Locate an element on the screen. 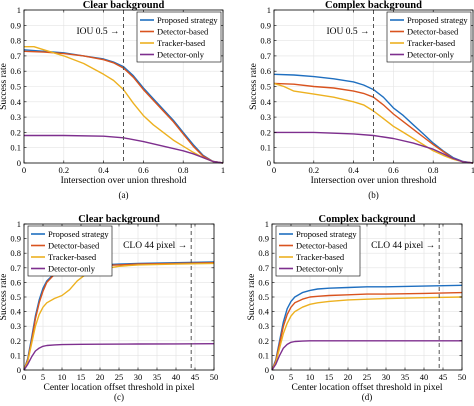 This screenshot has width=474, height=406. panel-caption: (c) is located at coordinates (119, 397).